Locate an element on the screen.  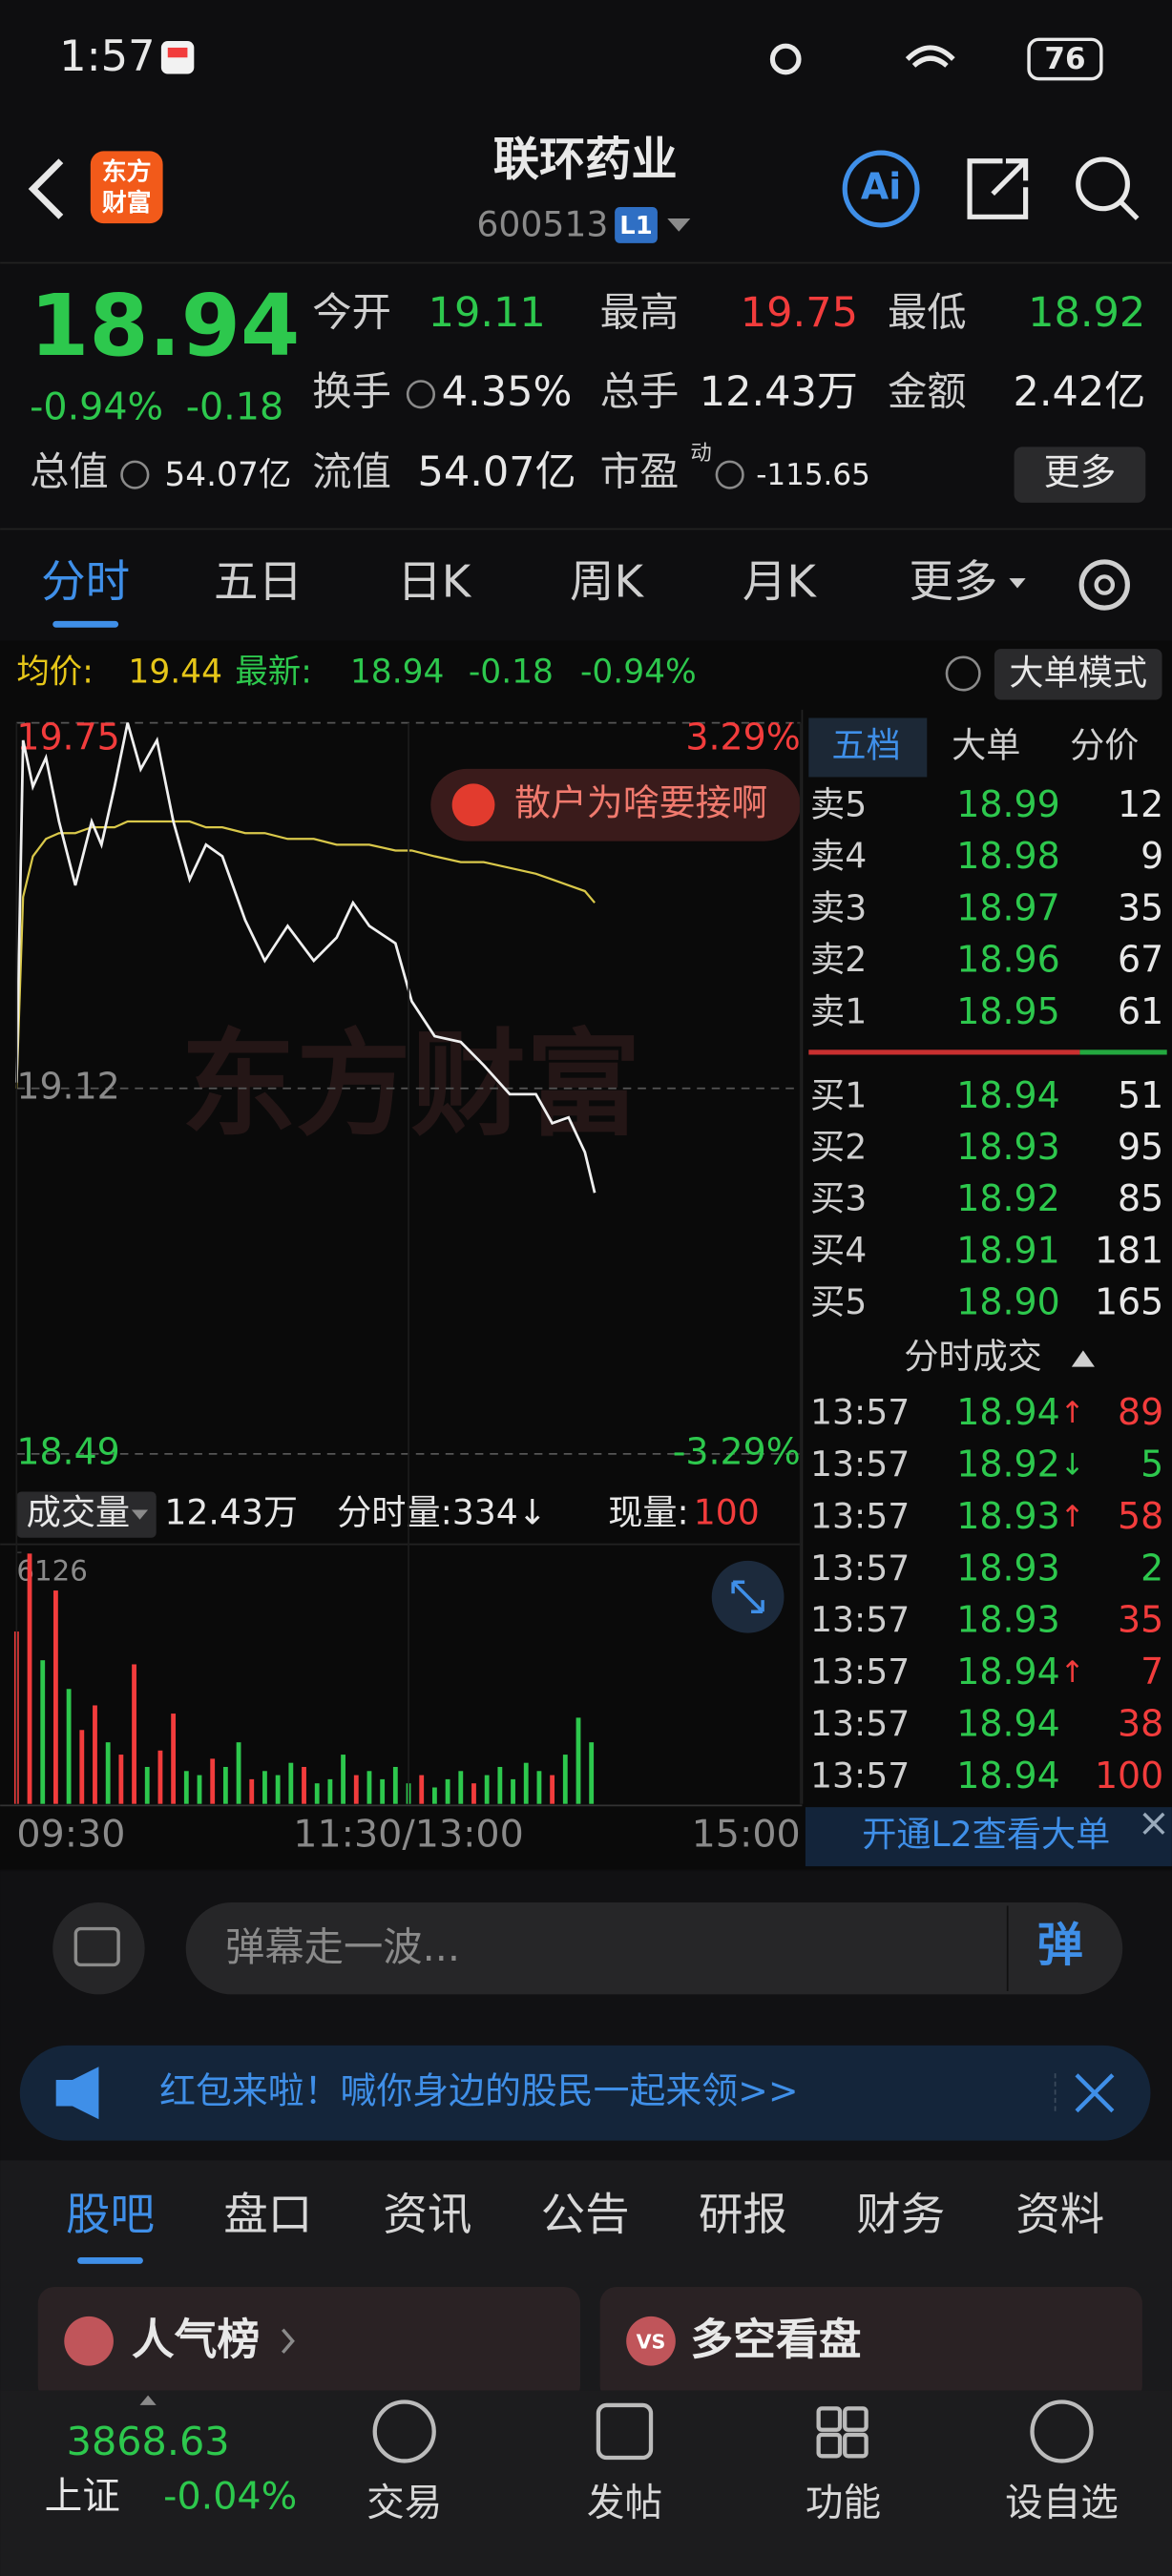
book-price: 18.93 is located at coordinates (1008, 1147).